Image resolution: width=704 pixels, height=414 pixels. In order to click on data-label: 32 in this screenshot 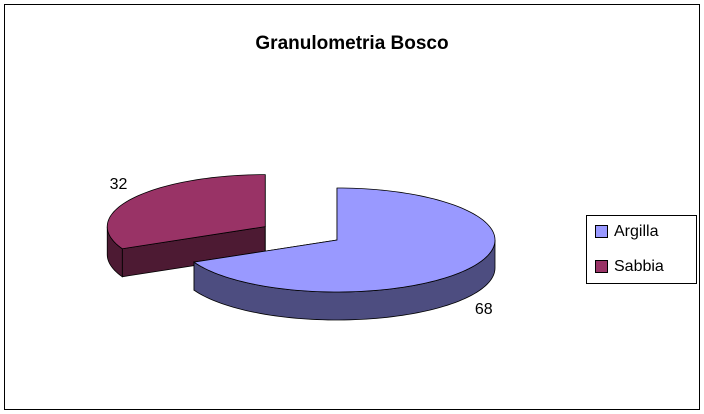, I will do `click(119, 184)`.